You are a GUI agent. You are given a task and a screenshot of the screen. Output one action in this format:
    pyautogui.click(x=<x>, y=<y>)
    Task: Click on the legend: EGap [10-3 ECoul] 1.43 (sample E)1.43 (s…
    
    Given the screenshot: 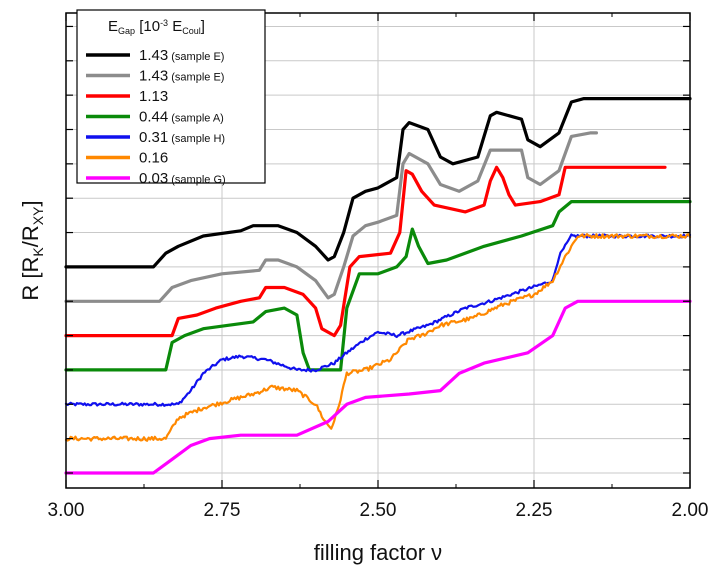 What is the action you would take?
    pyautogui.click(x=171, y=98)
    